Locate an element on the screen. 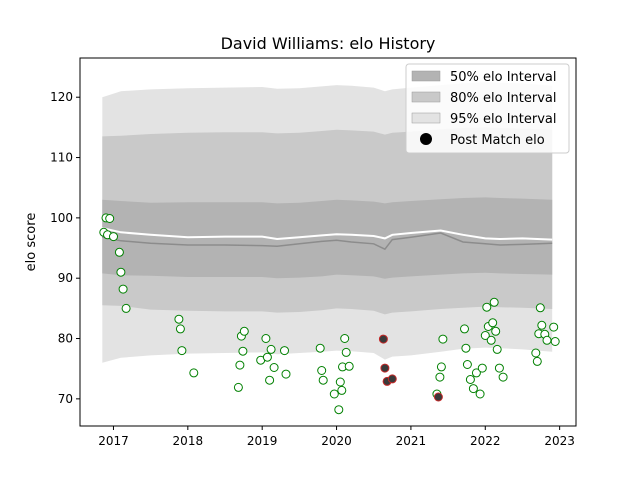 This screenshot has width=640, height=480. x-tick-label: 2022 is located at coordinates (485, 441).